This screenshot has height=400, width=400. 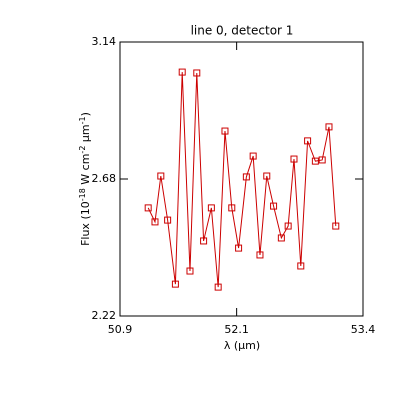 What do you see at coordinates (85, 114) in the screenshot?
I see `y-label-part: )` at bounding box center [85, 114].